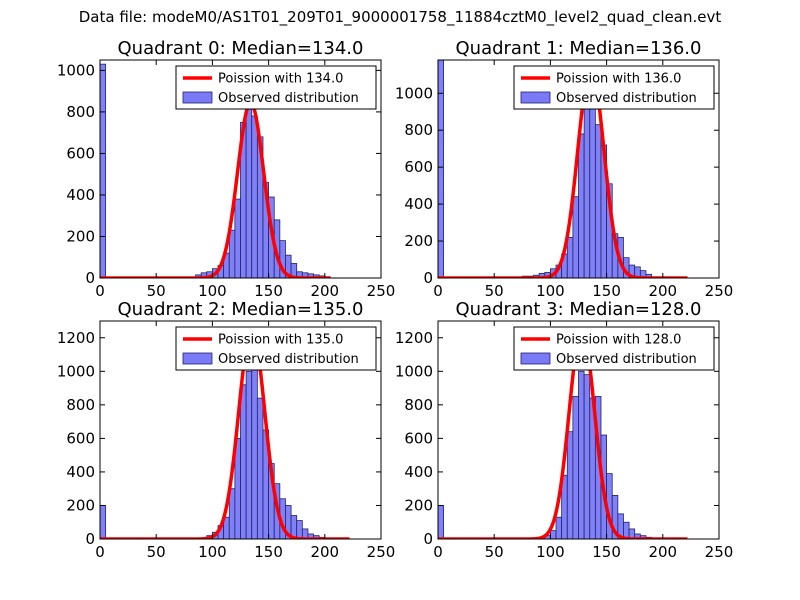 The width and height of the screenshot is (800, 600). I want to click on legend-line-label: Poission with 136.0, so click(618, 79).